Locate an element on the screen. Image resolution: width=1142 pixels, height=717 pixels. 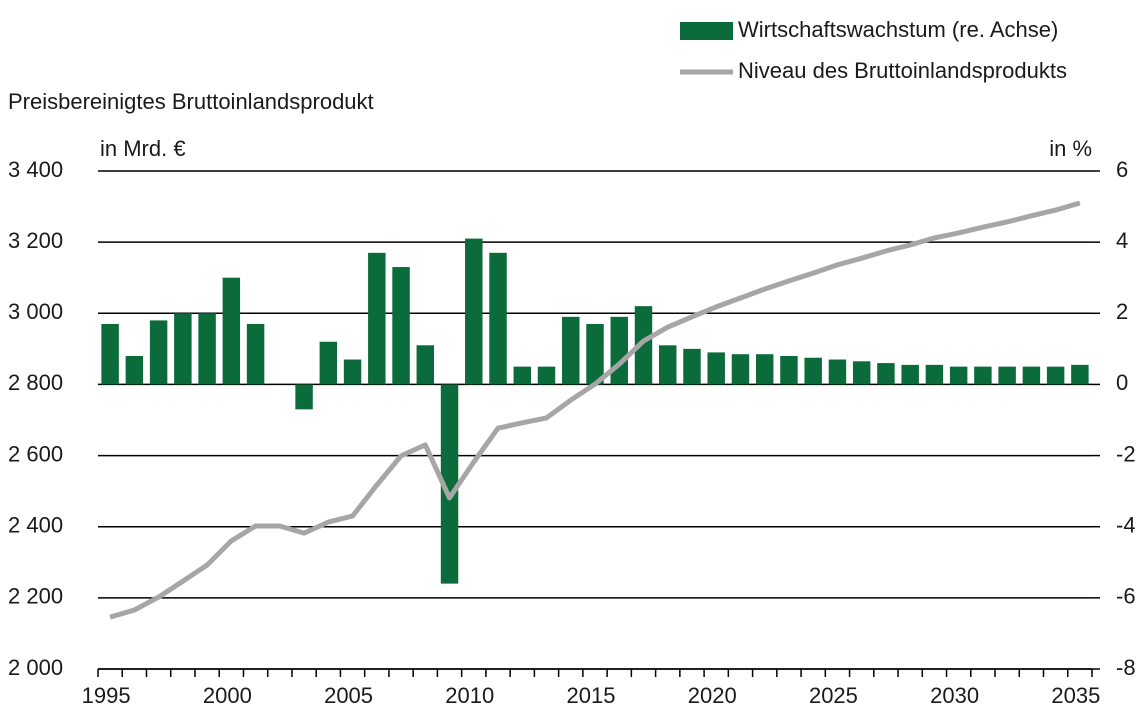
y-axis-label: in Mrd. € is located at coordinates (143, 148).